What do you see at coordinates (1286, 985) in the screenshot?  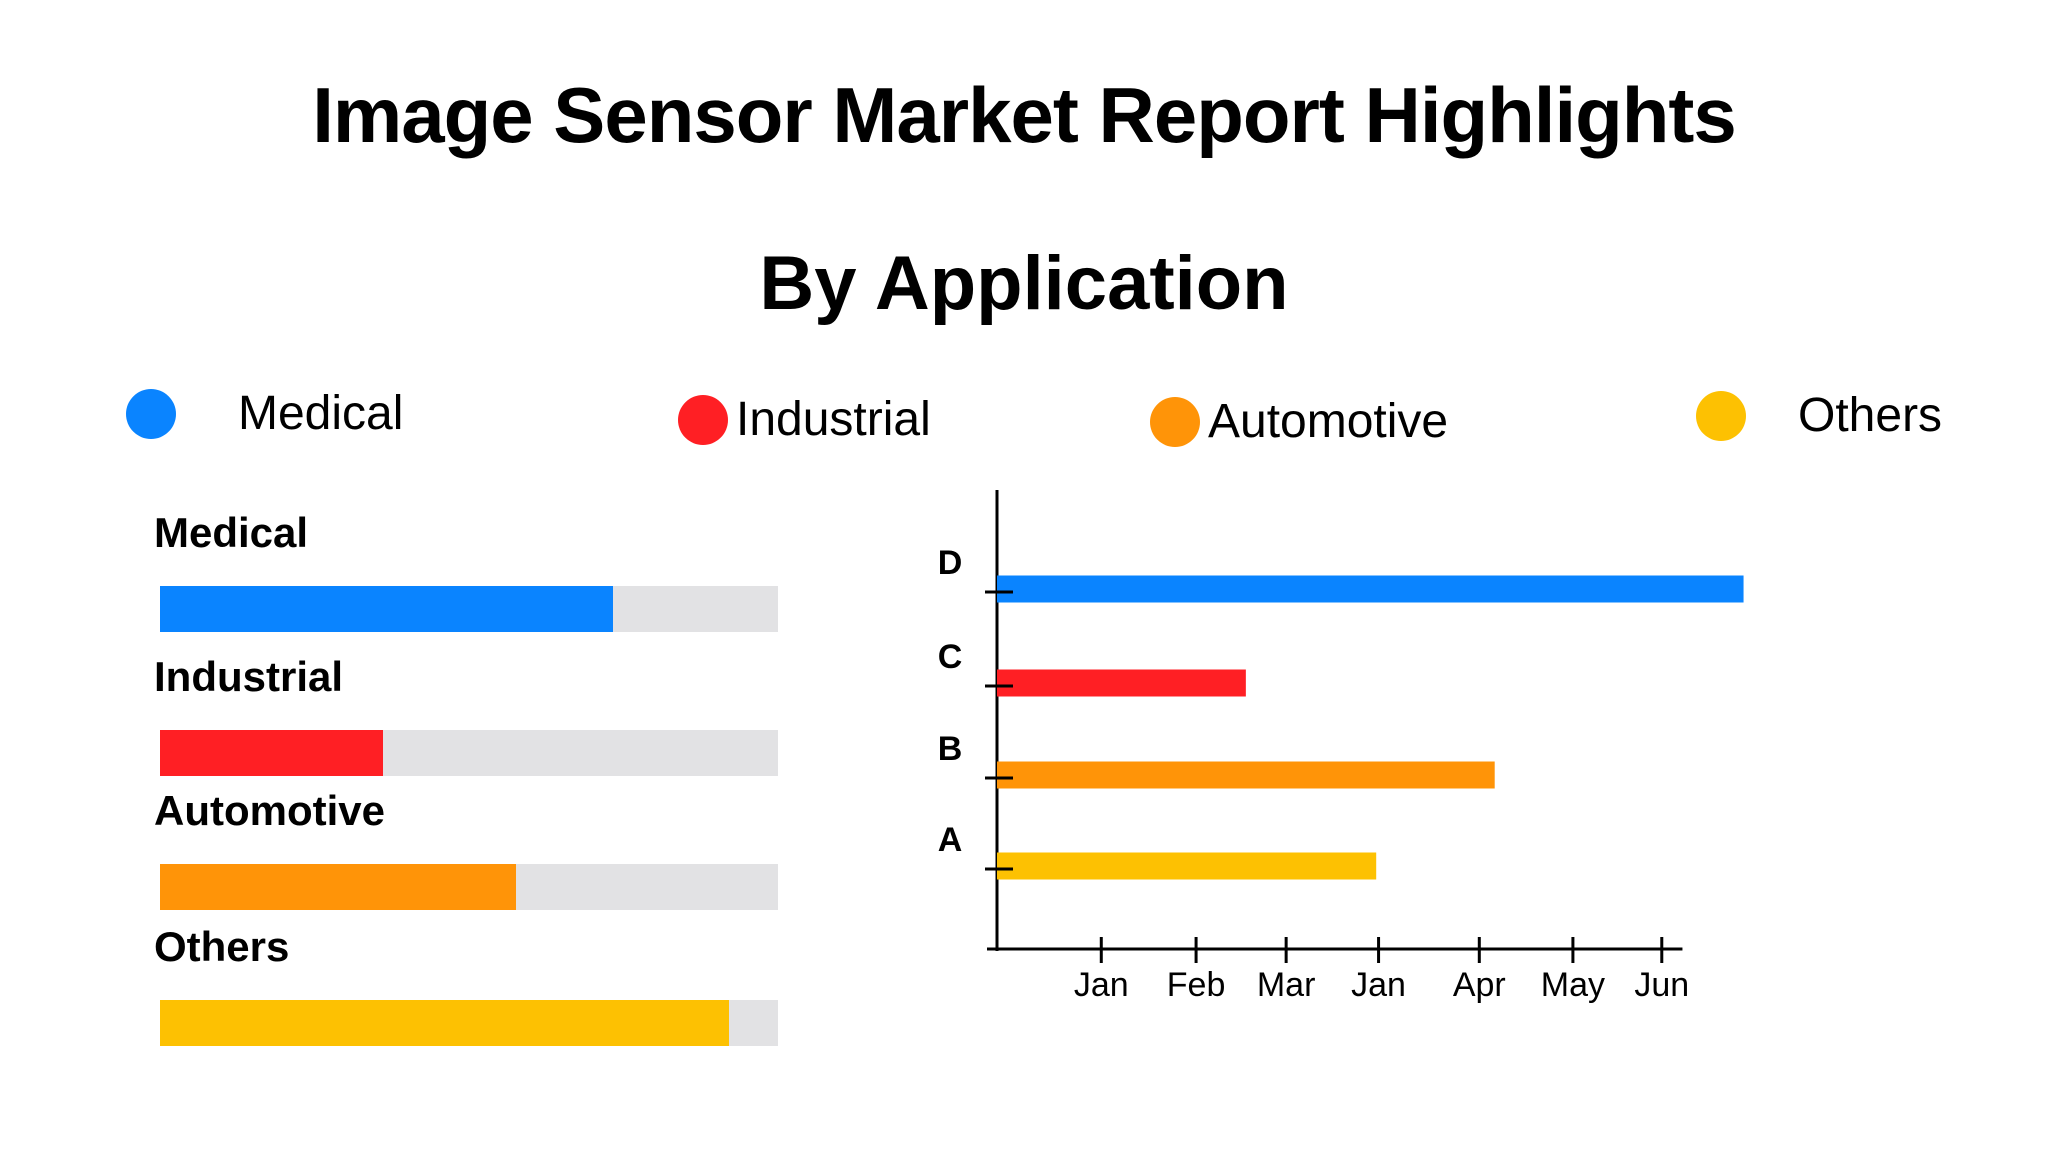 I see `x-tick-label-2: Mar` at bounding box center [1286, 985].